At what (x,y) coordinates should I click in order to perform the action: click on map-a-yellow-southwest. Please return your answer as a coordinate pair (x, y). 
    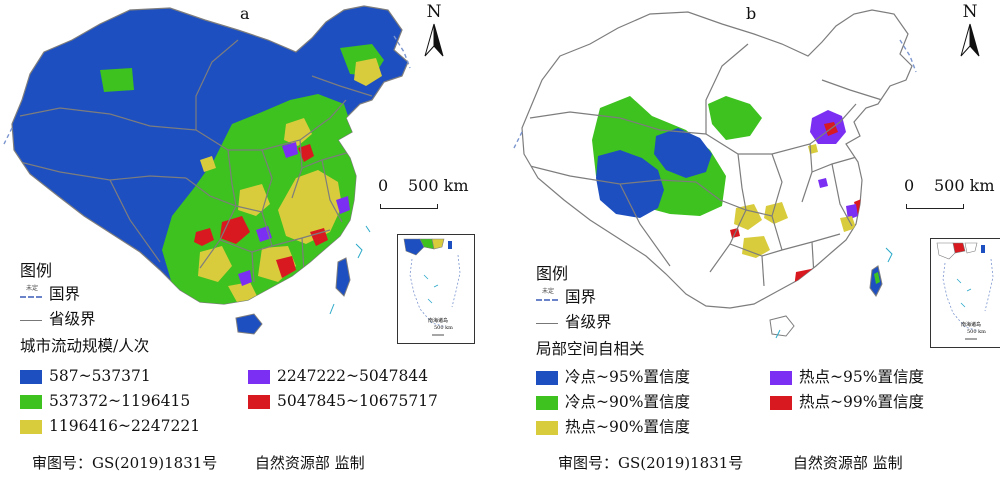
    Looking at the image, I should click on (215, 264).